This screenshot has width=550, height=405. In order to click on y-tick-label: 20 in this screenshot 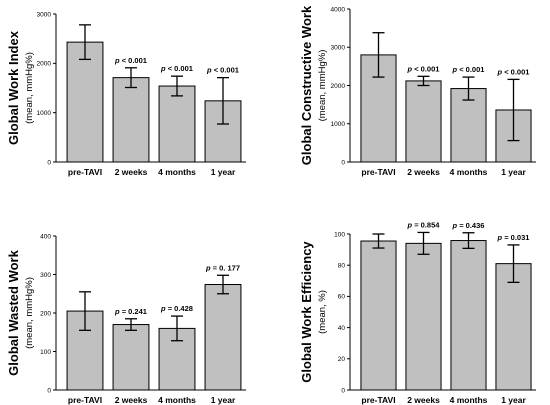, I will do `click(342, 359)`.